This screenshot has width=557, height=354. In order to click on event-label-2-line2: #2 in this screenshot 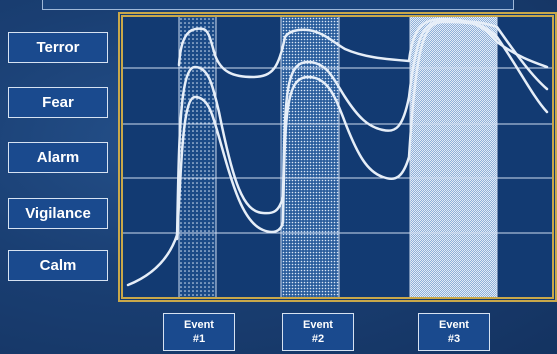, I will do `click(318, 339)`.